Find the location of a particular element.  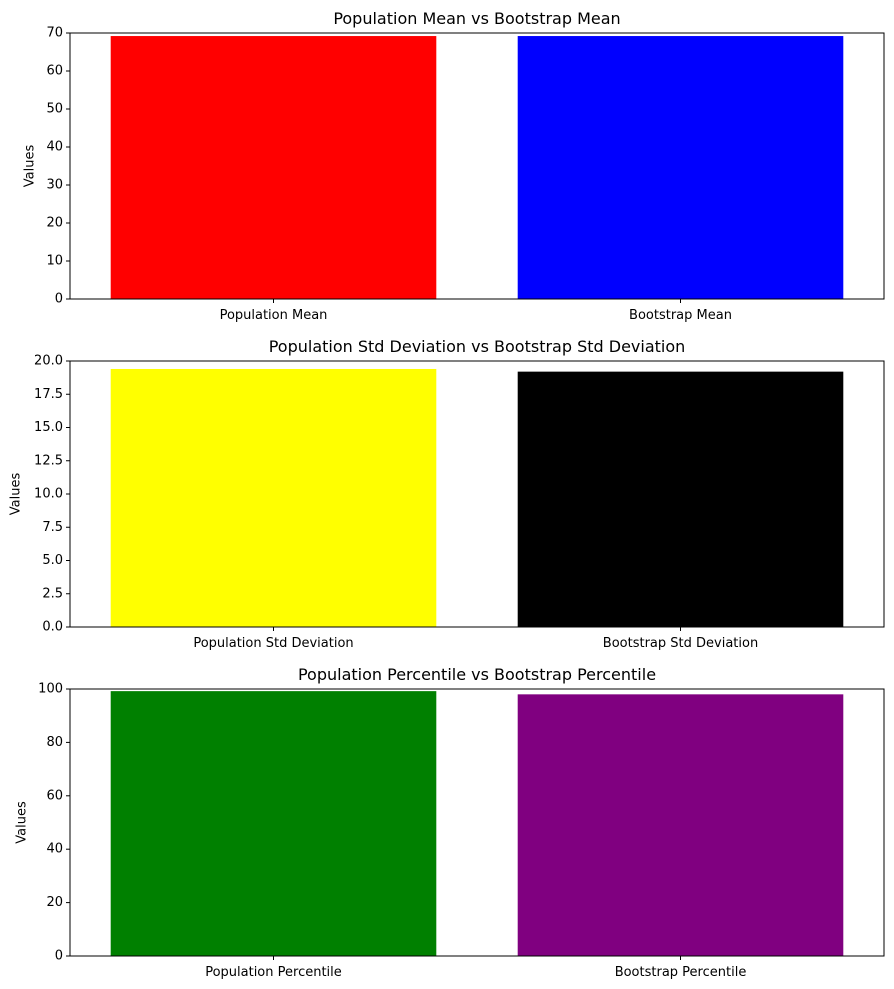

x-tick-label: Bootstrap Percentile is located at coordinates (681, 972).